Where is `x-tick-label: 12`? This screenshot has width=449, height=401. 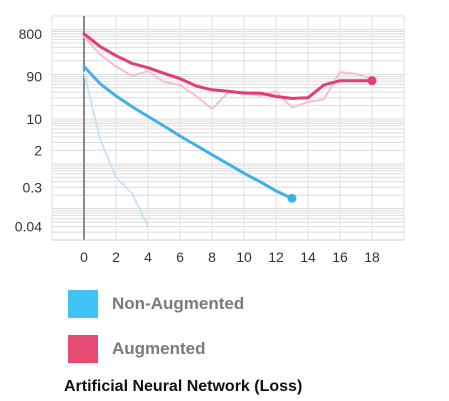 x-tick-label: 12 is located at coordinates (276, 257).